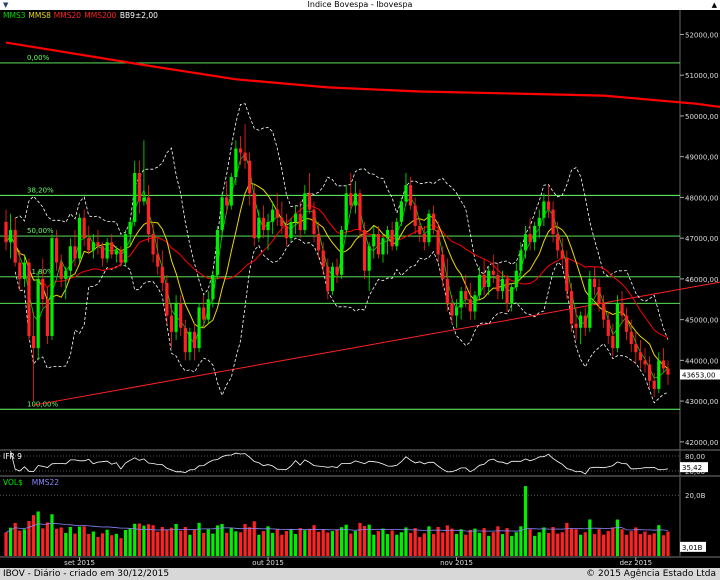  What do you see at coordinates (695, 457) in the screenshot?
I see `ifr-tick-label: 80,00` at bounding box center [695, 457].